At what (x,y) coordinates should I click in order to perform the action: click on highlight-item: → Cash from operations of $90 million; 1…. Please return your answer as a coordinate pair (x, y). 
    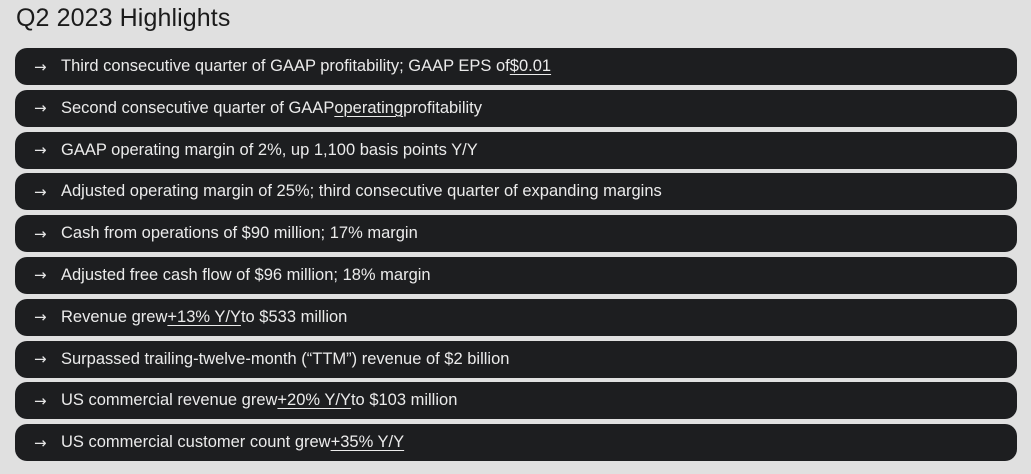
    Looking at the image, I should click on (516, 234).